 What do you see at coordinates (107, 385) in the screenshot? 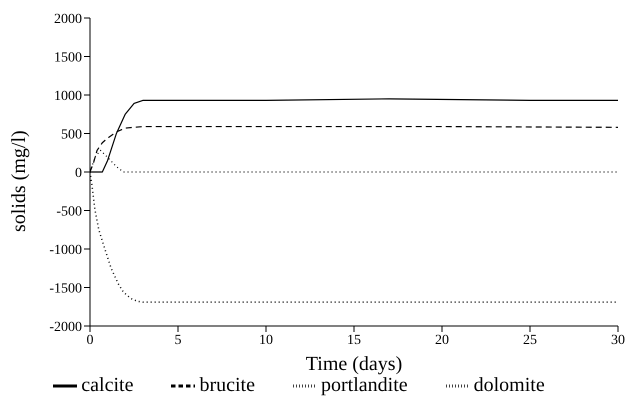
I see `legend-label: calcite` at bounding box center [107, 385].